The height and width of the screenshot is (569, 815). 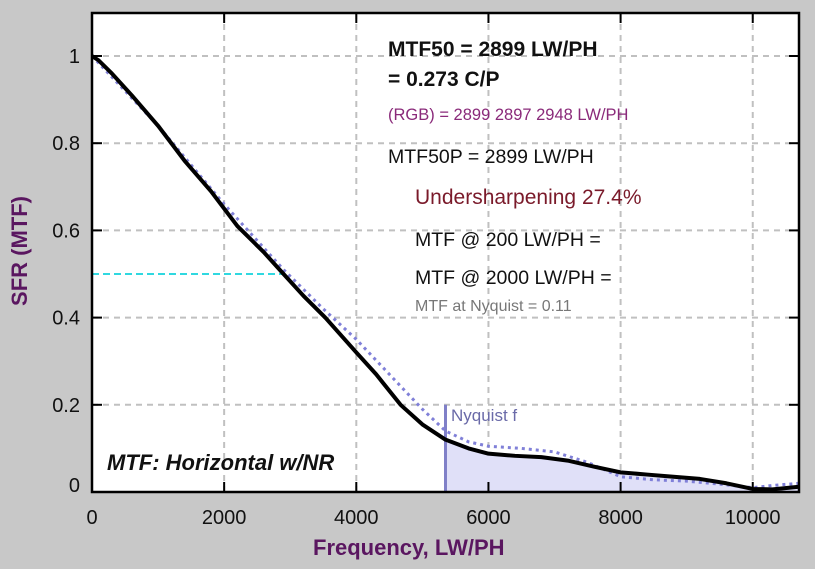 What do you see at coordinates (66, 231) in the screenshot?
I see `y-tick-label: 0.6` at bounding box center [66, 231].